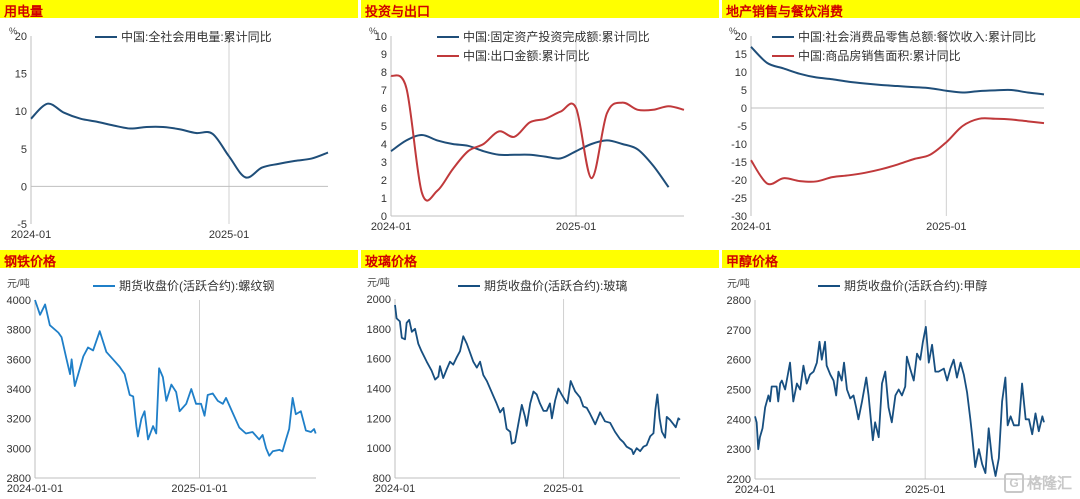 Image resolution: width=1080 pixels, height=499 pixels. I want to click on panel-header-methanol: 甲醇价格, so click(901, 259).